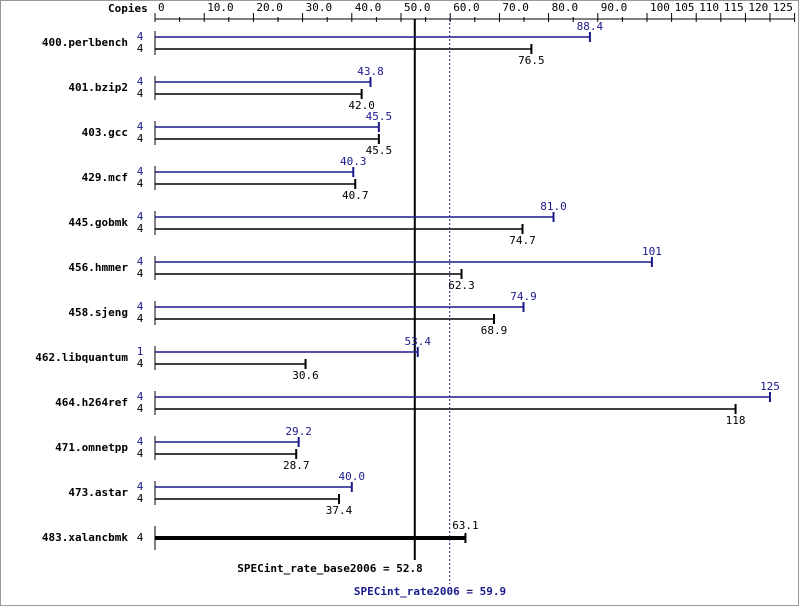 This screenshot has height=606, width=799. What do you see at coordinates (685, 7) in the screenshot?
I see `x-tick-label: 105` at bounding box center [685, 7].